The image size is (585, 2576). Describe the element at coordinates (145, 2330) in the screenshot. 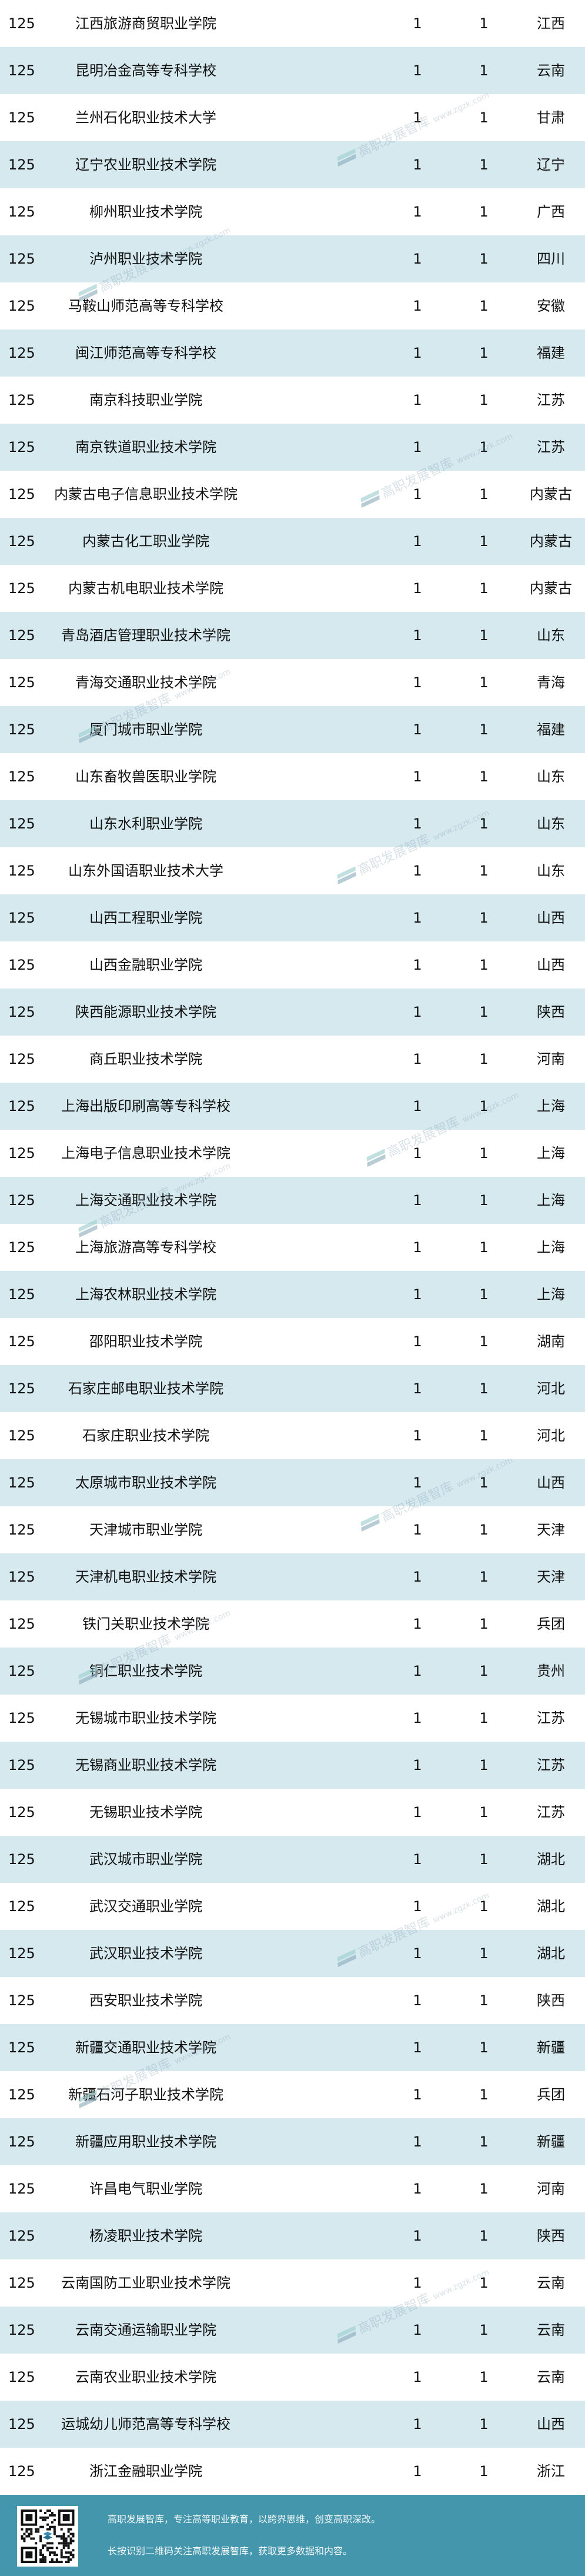

I see `school-name-cell: 云南交通运输职业学院` at that location.